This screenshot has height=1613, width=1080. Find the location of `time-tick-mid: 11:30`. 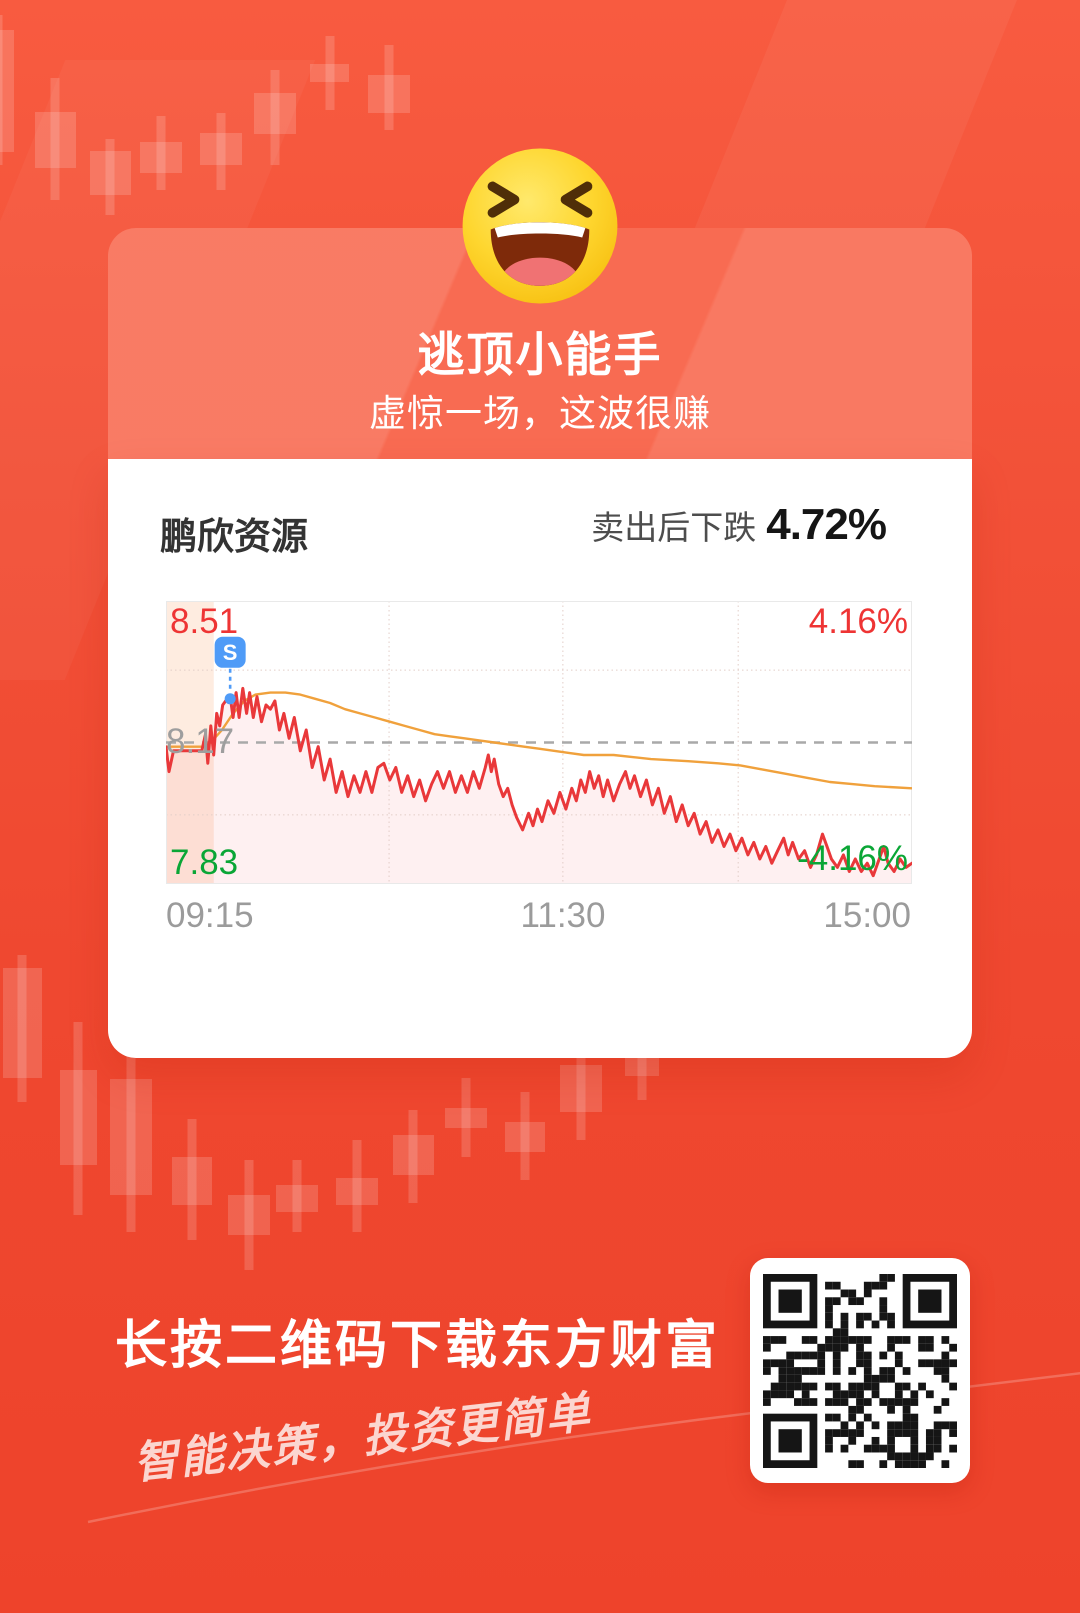

time-tick-mid: 11:30 is located at coordinates (563, 915).